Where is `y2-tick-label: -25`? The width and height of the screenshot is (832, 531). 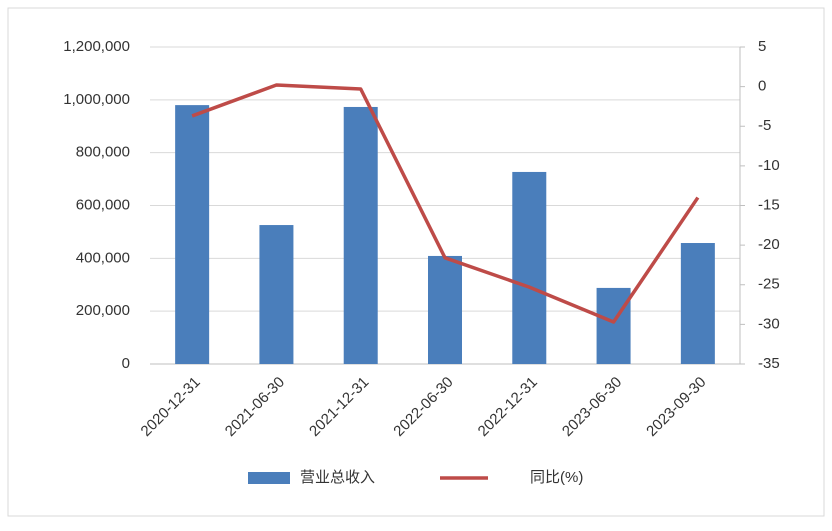
y2-tick-label: -25 is located at coordinates (769, 284).